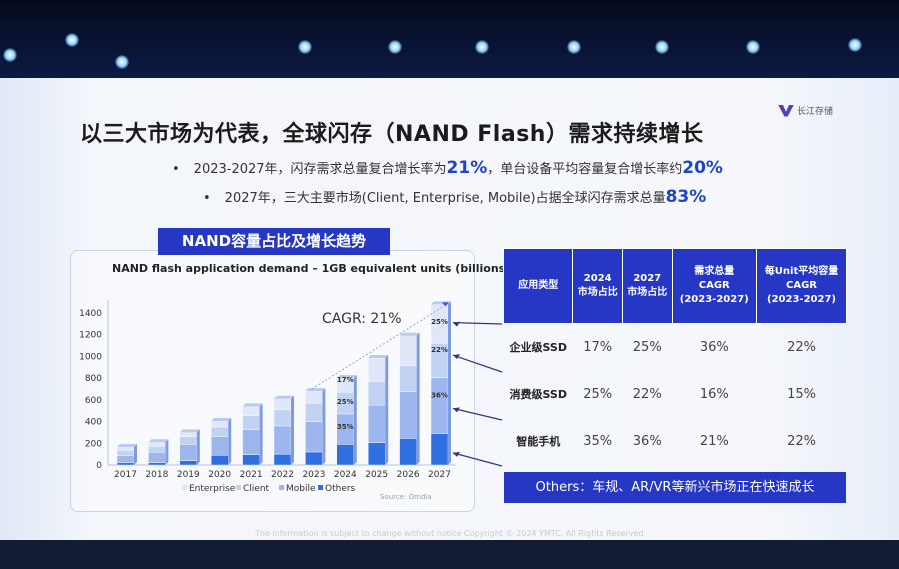 This screenshot has width=899, height=569. I want to click on table-row: 智能手机 35% 36% 21% 22%, so click(675, 441).